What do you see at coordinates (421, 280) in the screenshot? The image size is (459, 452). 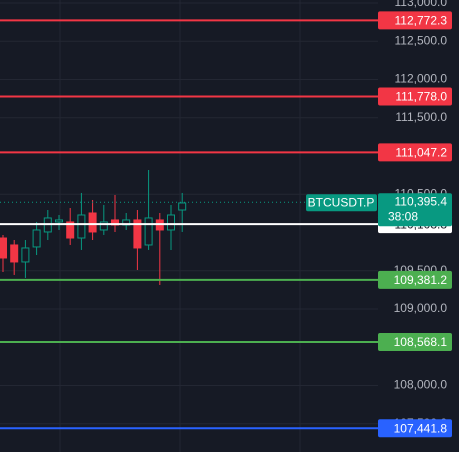 I see `level-label: 109,381.2` at bounding box center [421, 280].